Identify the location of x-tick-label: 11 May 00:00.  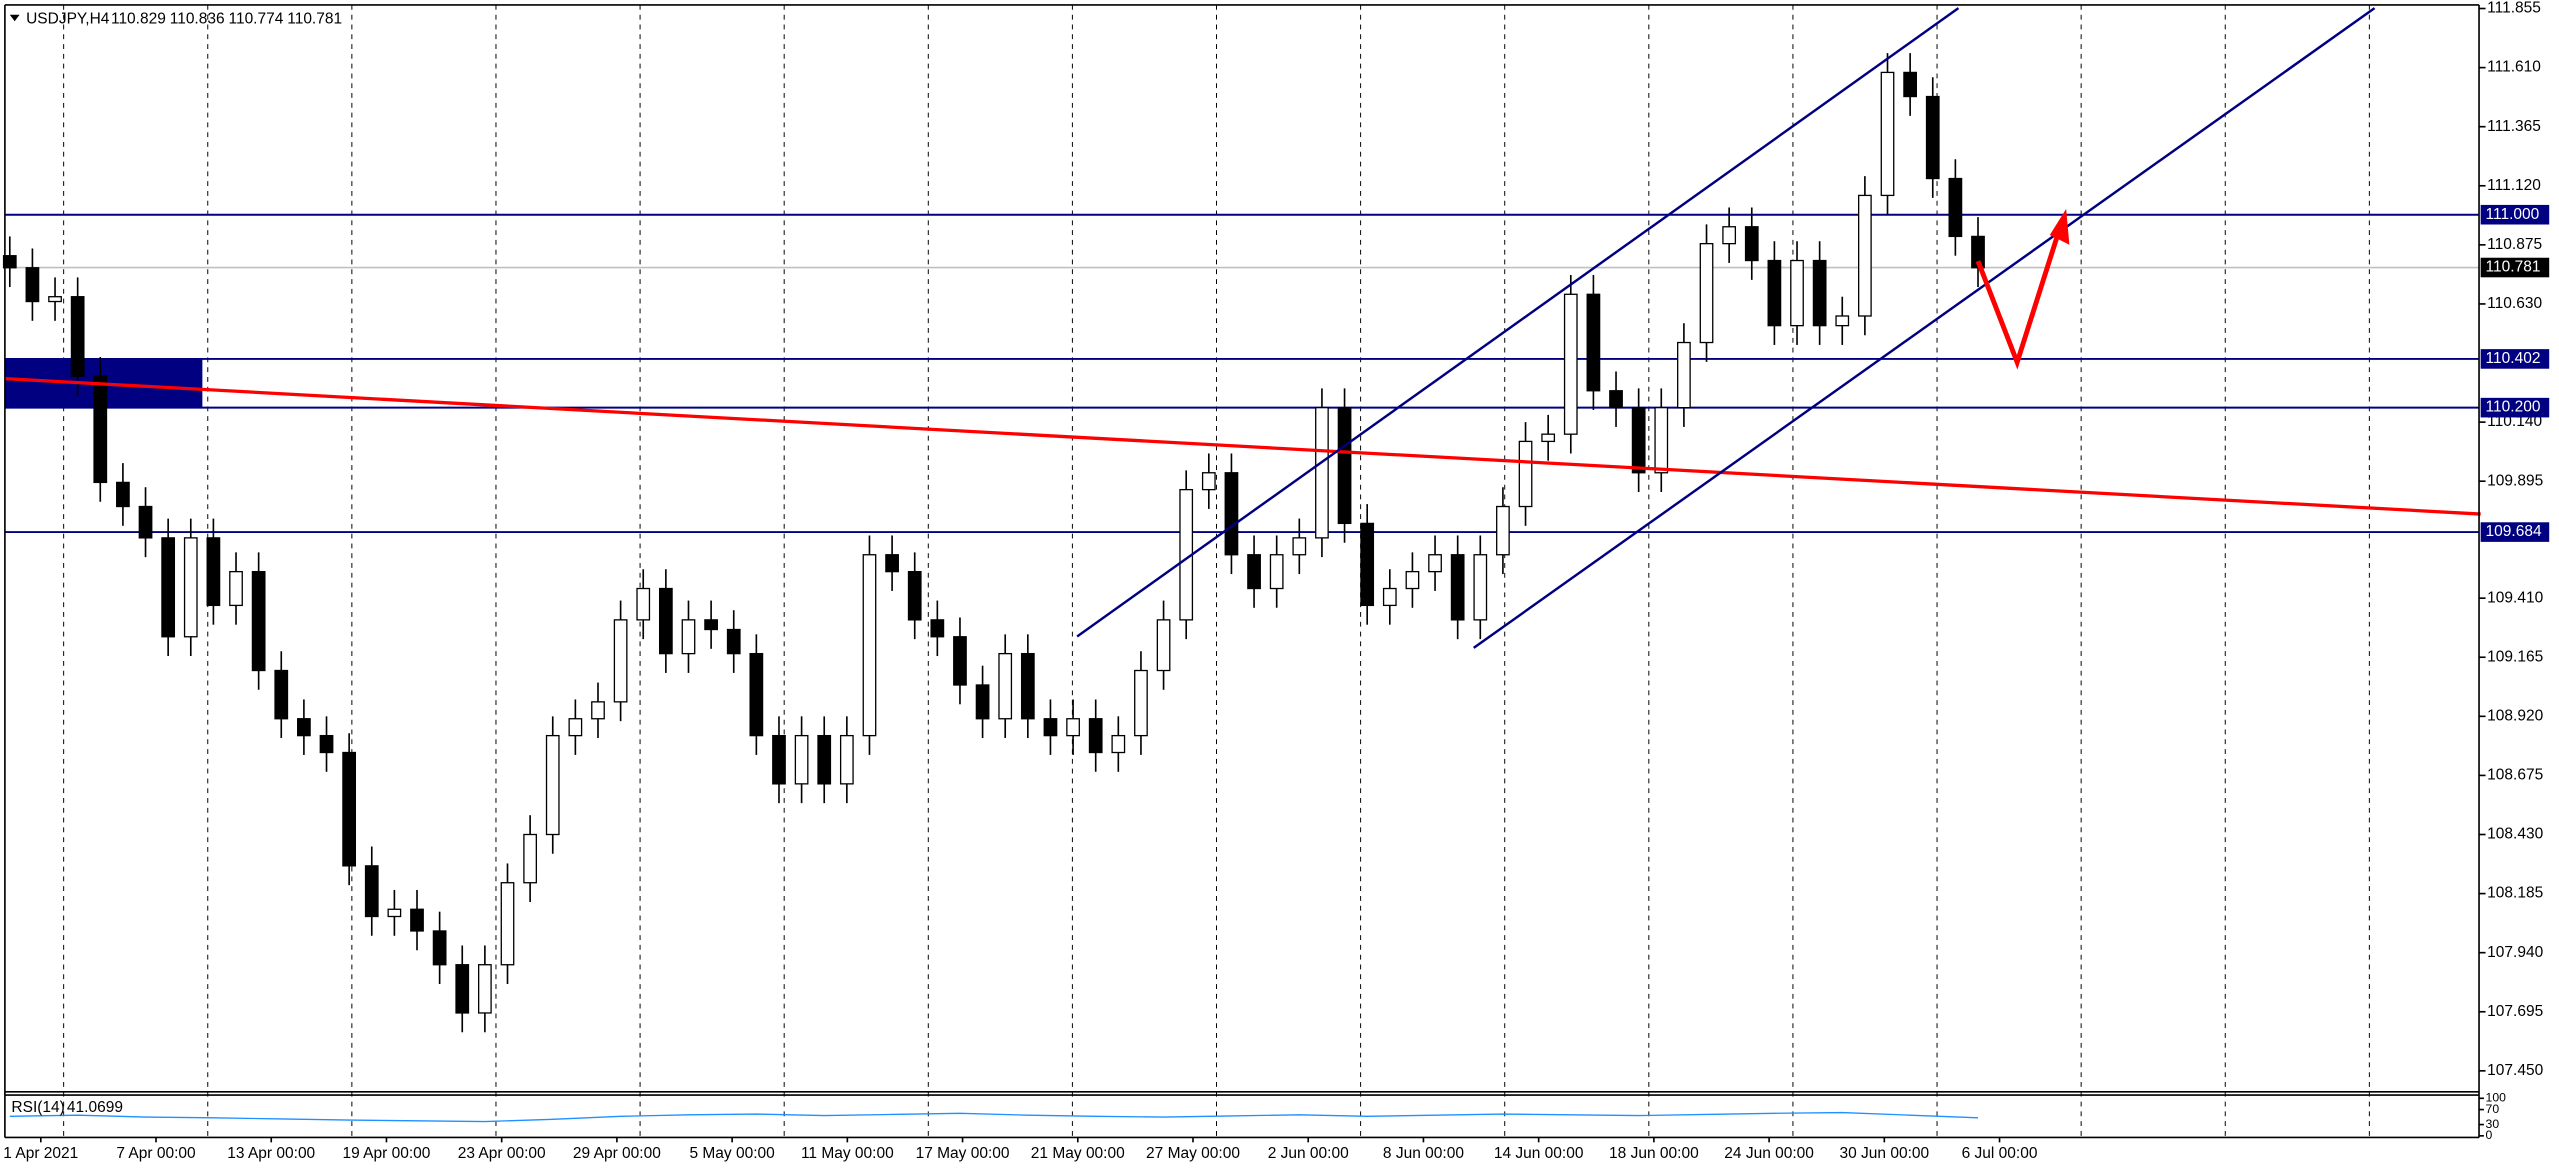
(847, 1153).